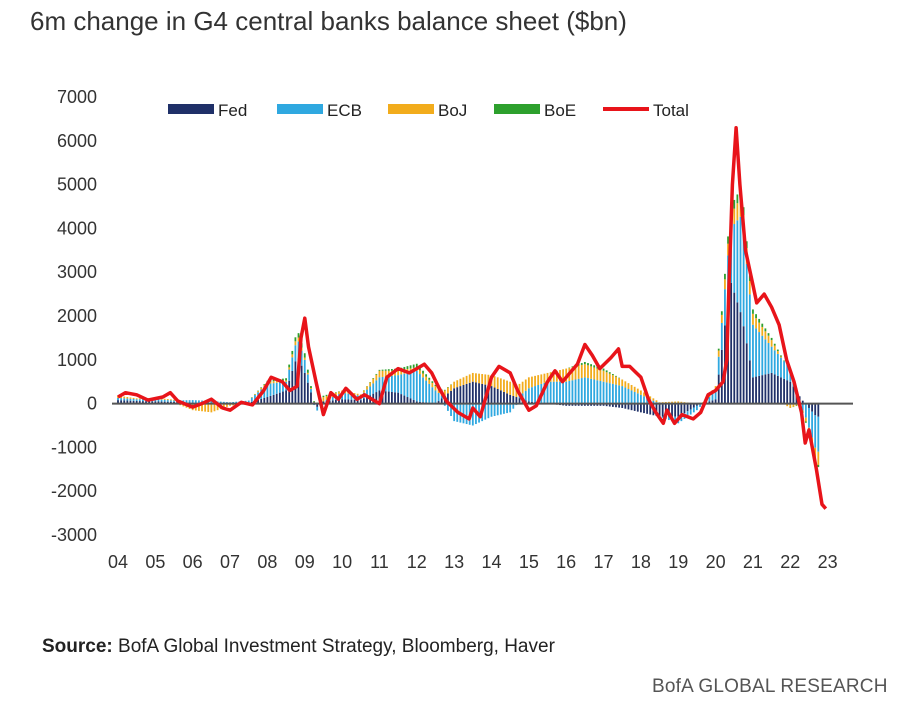 This screenshot has width=900, height=709. I want to click on x-tick-label: 07, so click(230, 562).